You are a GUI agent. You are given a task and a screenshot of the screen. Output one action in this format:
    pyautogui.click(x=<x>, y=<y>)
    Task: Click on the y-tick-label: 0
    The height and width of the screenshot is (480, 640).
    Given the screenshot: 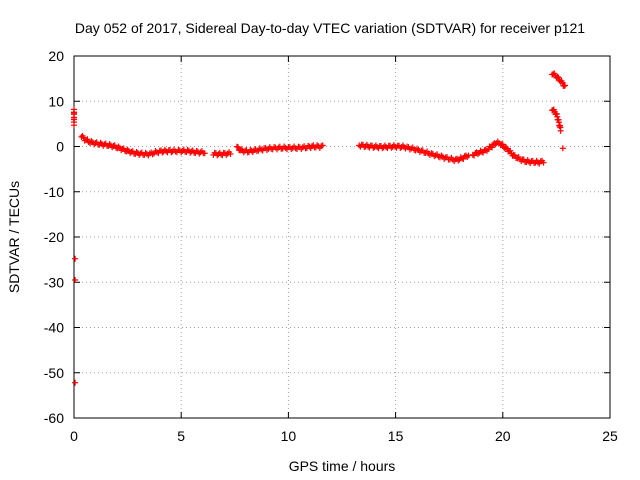 What is the action you would take?
    pyautogui.click(x=60, y=147)
    